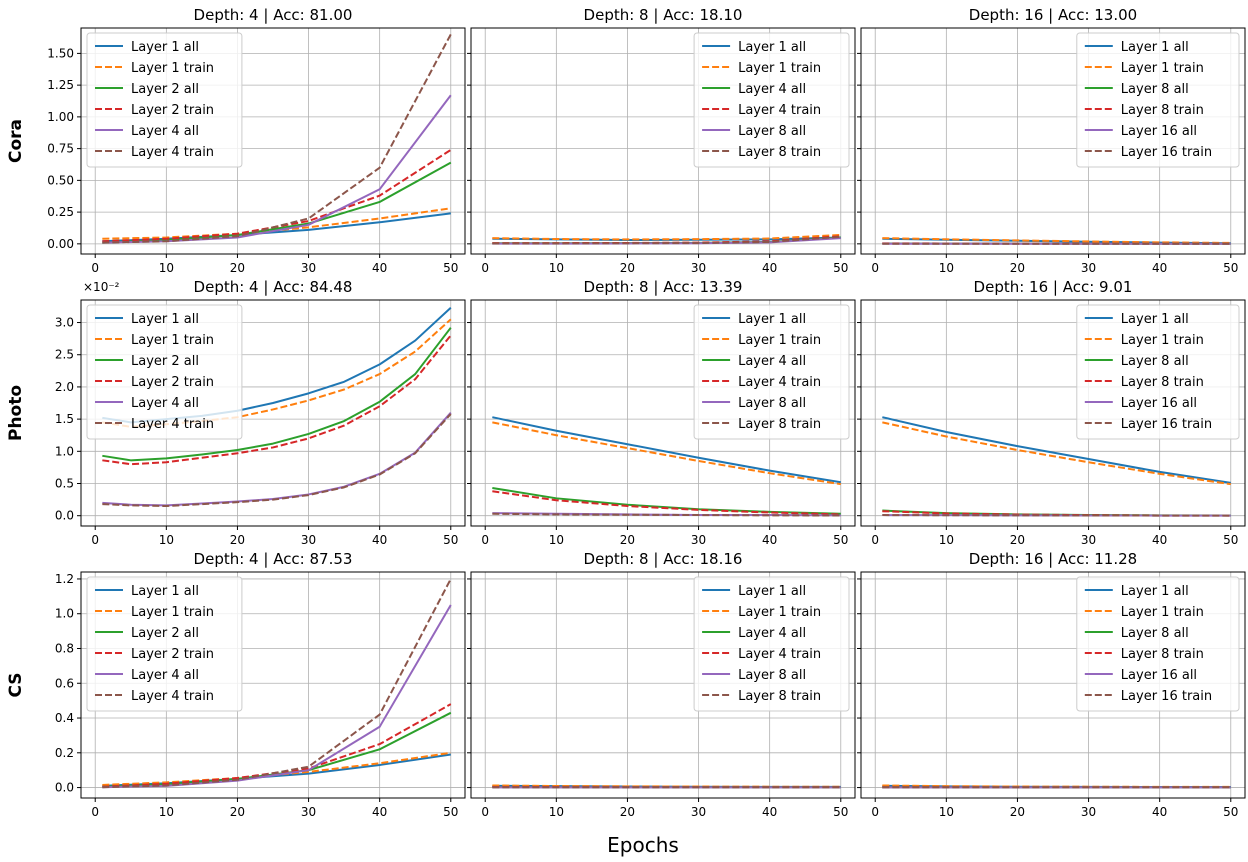 The image size is (1248, 862). What do you see at coordinates (16, 413) in the screenshot?
I see `row-label-photo: Photo` at bounding box center [16, 413].